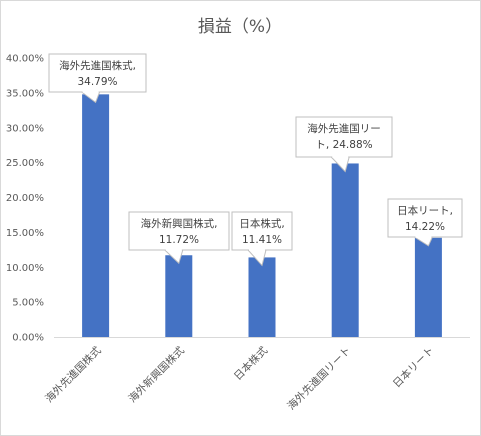  I want to click on data-label: 日本リート, 14.22%, so click(425, 222).